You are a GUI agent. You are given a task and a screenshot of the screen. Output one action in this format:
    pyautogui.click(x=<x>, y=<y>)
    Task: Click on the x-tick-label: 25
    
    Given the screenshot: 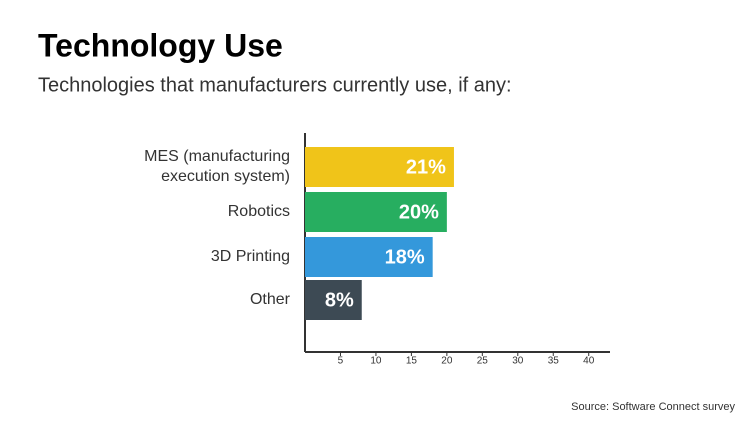 What is the action you would take?
    pyautogui.click(x=483, y=361)
    